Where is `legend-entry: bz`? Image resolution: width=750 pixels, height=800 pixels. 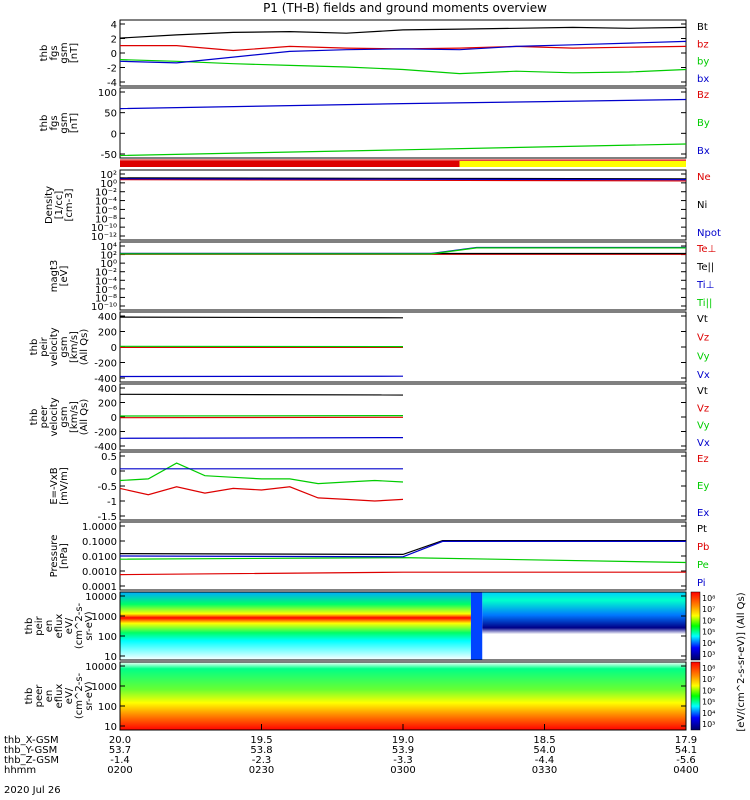 legend-entry: bz is located at coordinates (703, 44).